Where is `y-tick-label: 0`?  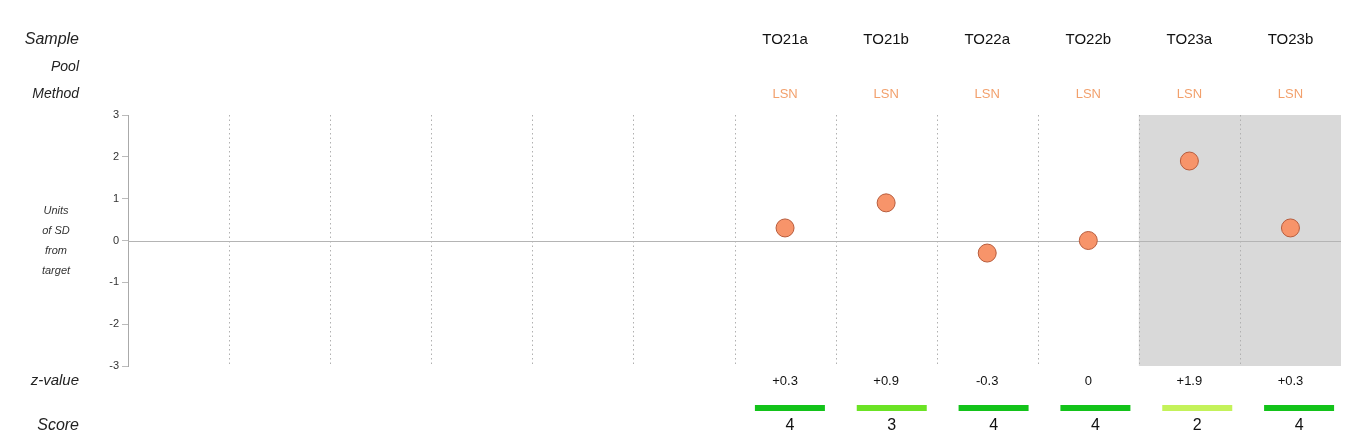 y-tick-label: 0 is located at coordinates (115, 239).